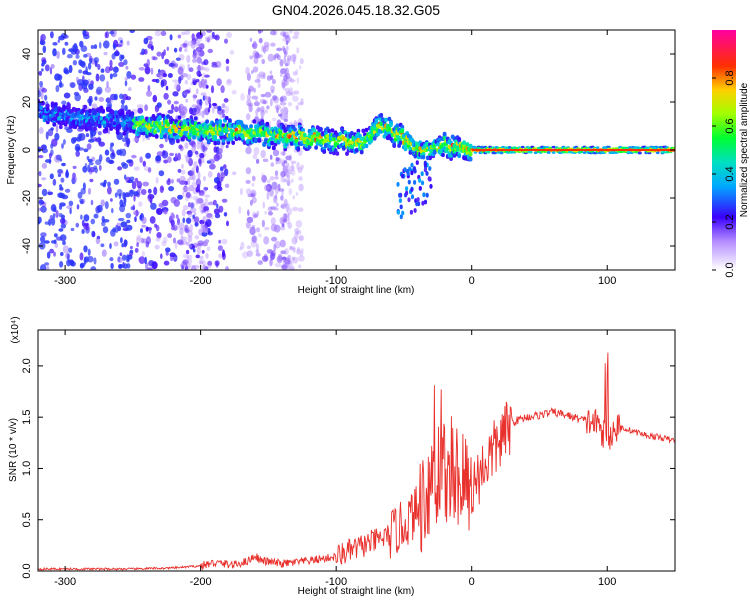 The width and height of the screenshot is (750, 600). What do you see at coordinates (730, 269) in the screenshot?
I see `colorbar-tick-label: 0.0` at bounding box center [730, 269].